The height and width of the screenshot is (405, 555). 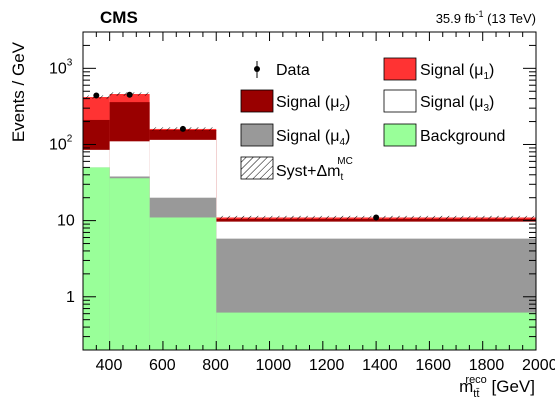 I want to click on luminosity-label: 35.9 fb-1 (13 TeV), so click(x=486, y=17).